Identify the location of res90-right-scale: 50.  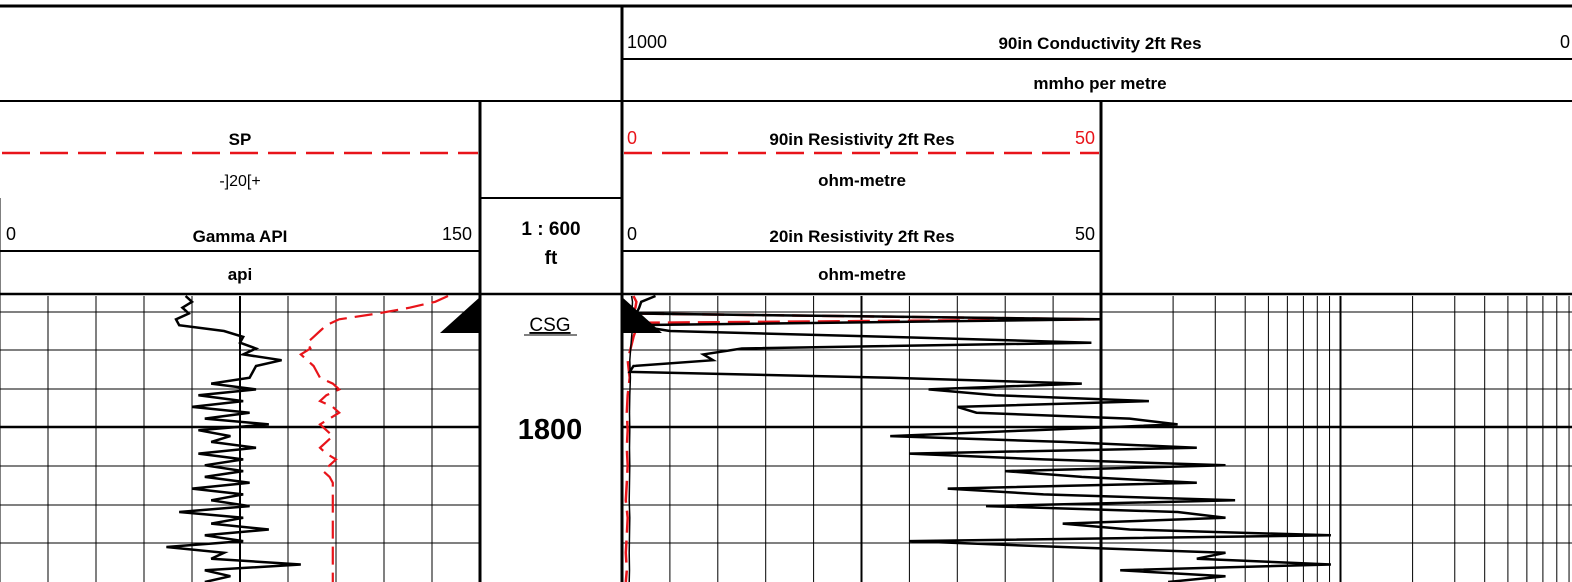
(1085, 138).